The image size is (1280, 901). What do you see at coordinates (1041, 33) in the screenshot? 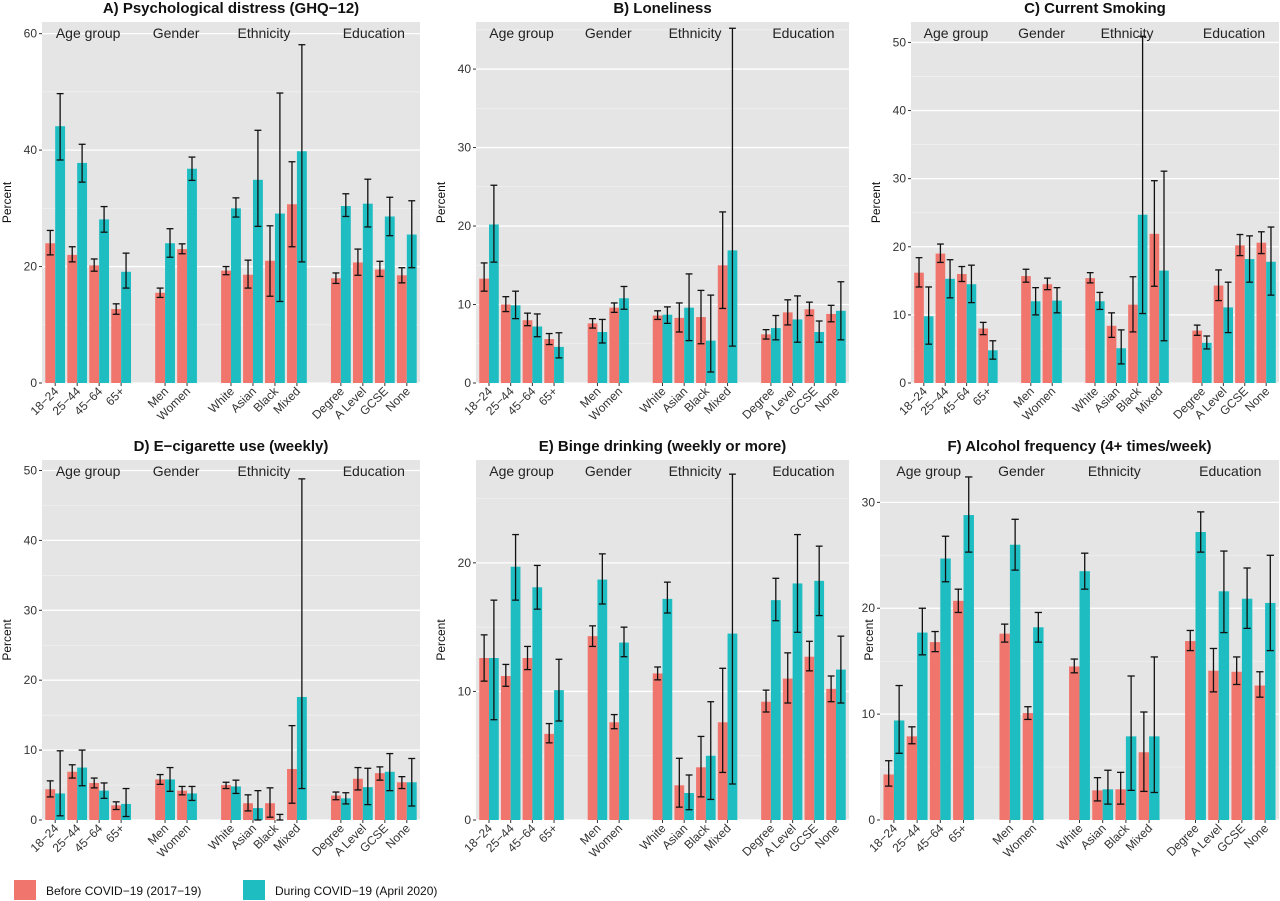
I see `group-label: Gender` at bounding box center [1041, 33].